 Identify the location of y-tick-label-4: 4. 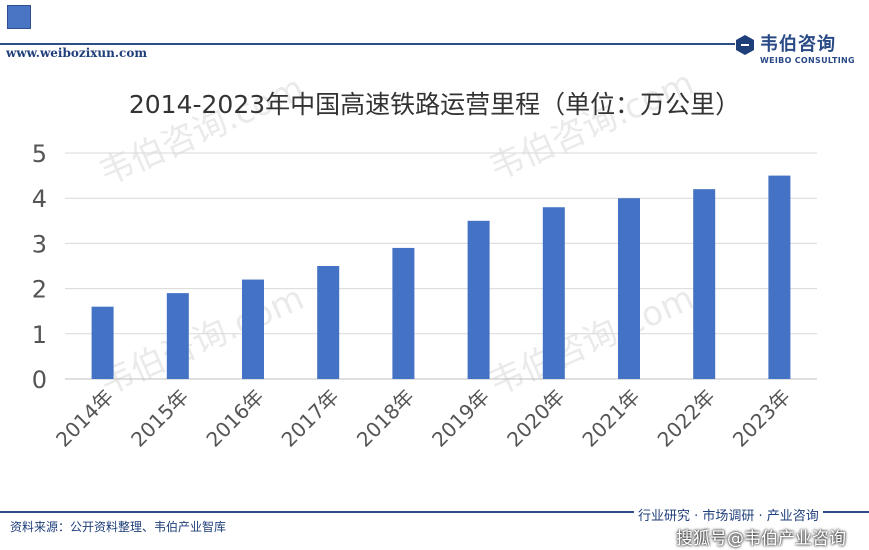
(39, 199).